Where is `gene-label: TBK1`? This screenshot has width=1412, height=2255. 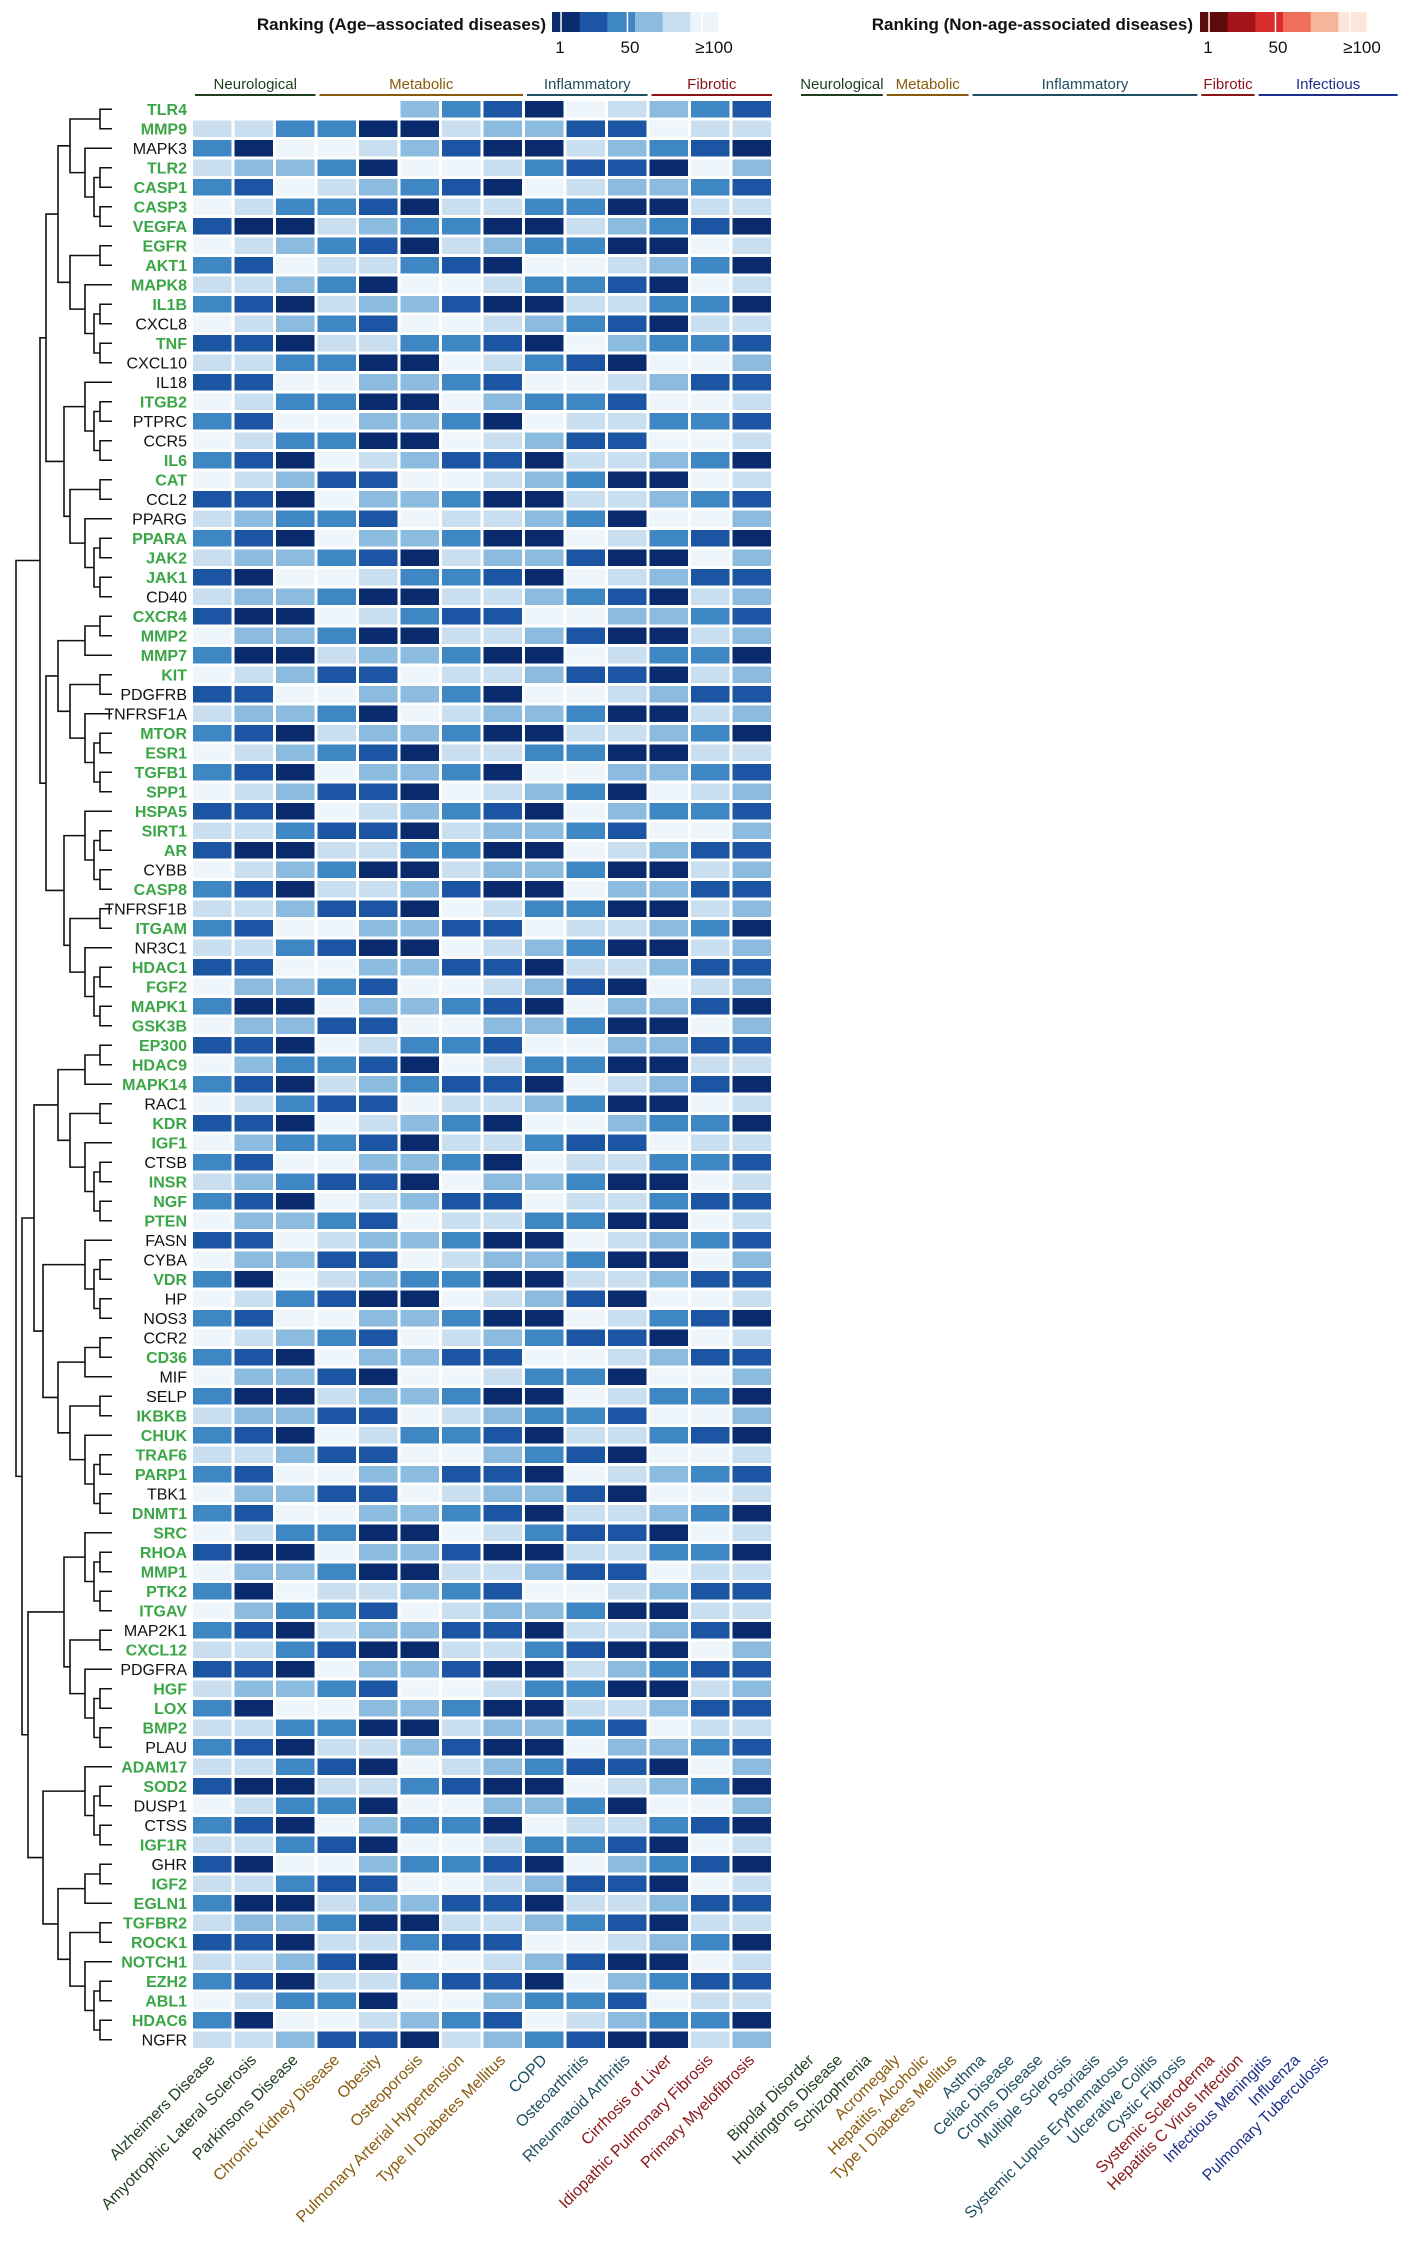 gene-label: TBK1 is located at coordinates (167, 1495).